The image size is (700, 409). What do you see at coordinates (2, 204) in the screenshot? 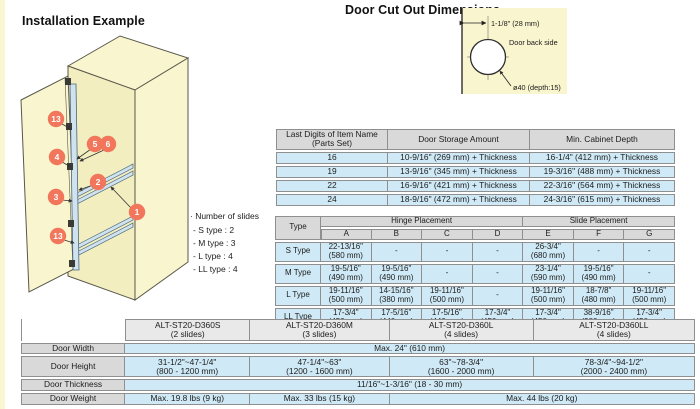
I see `page-edge-strip` at bounding box center [2, 204].